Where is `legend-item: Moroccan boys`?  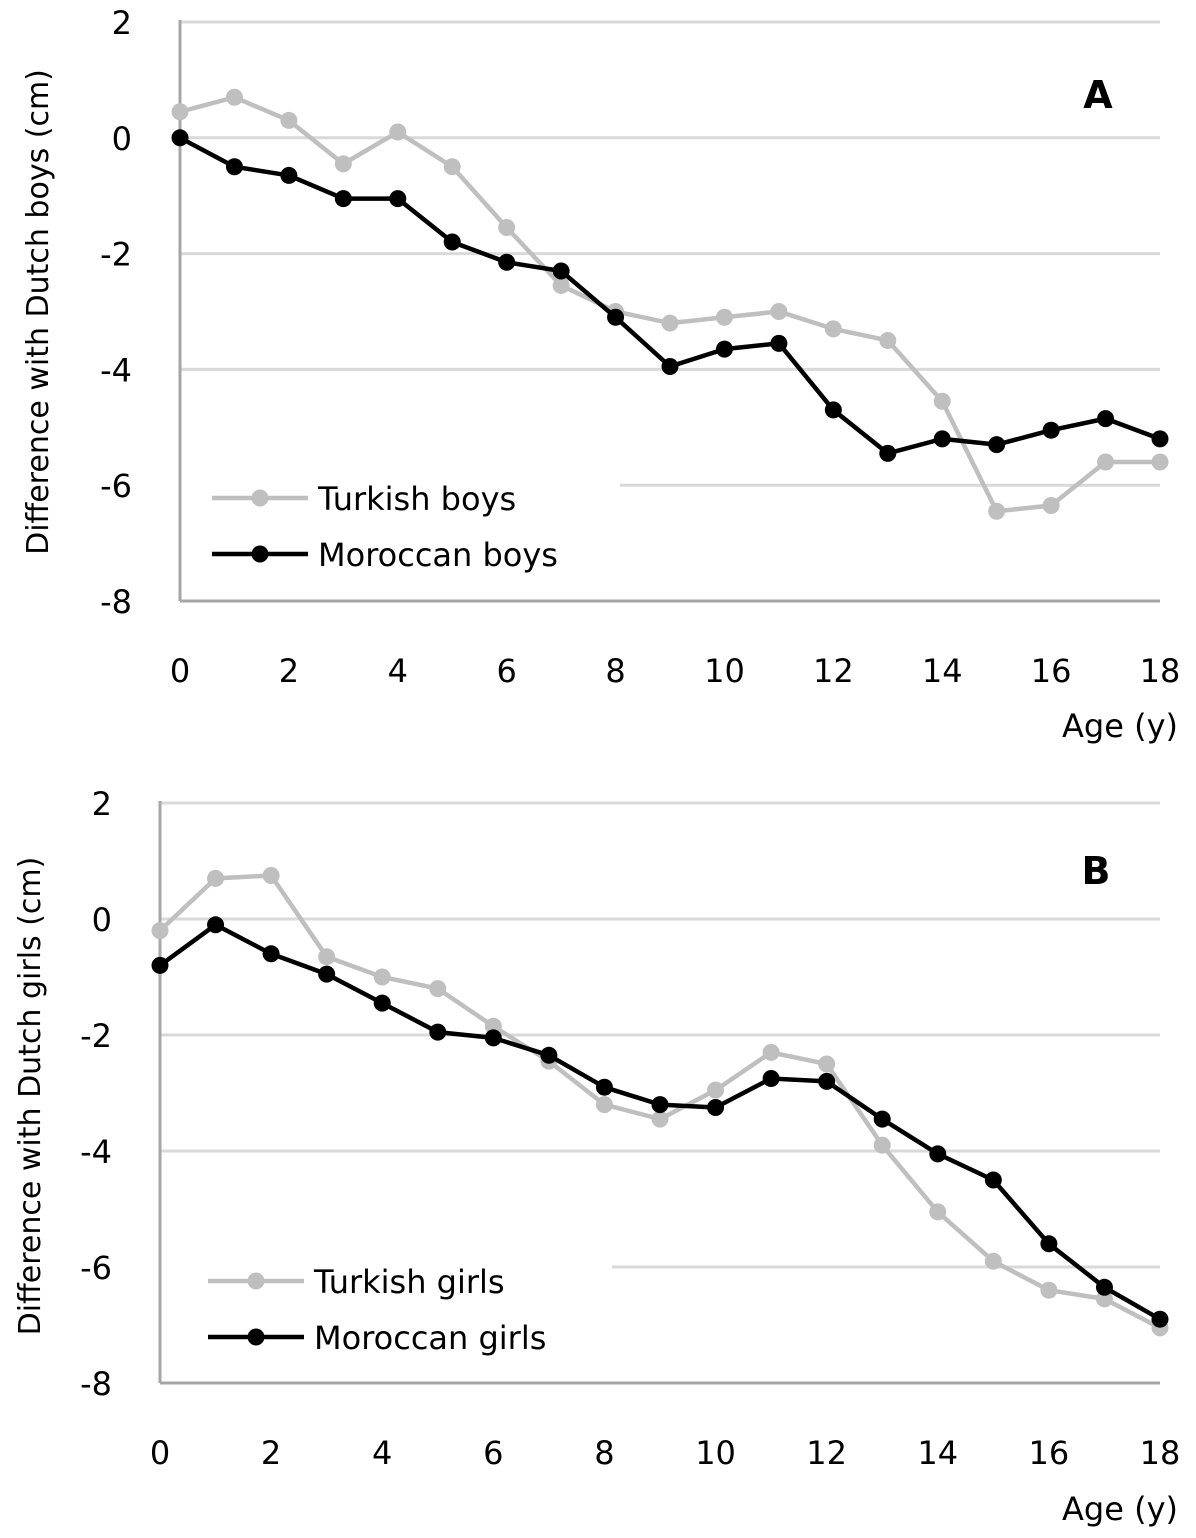 legend-item: Moroccan boys is located at coordinates (385, 555).